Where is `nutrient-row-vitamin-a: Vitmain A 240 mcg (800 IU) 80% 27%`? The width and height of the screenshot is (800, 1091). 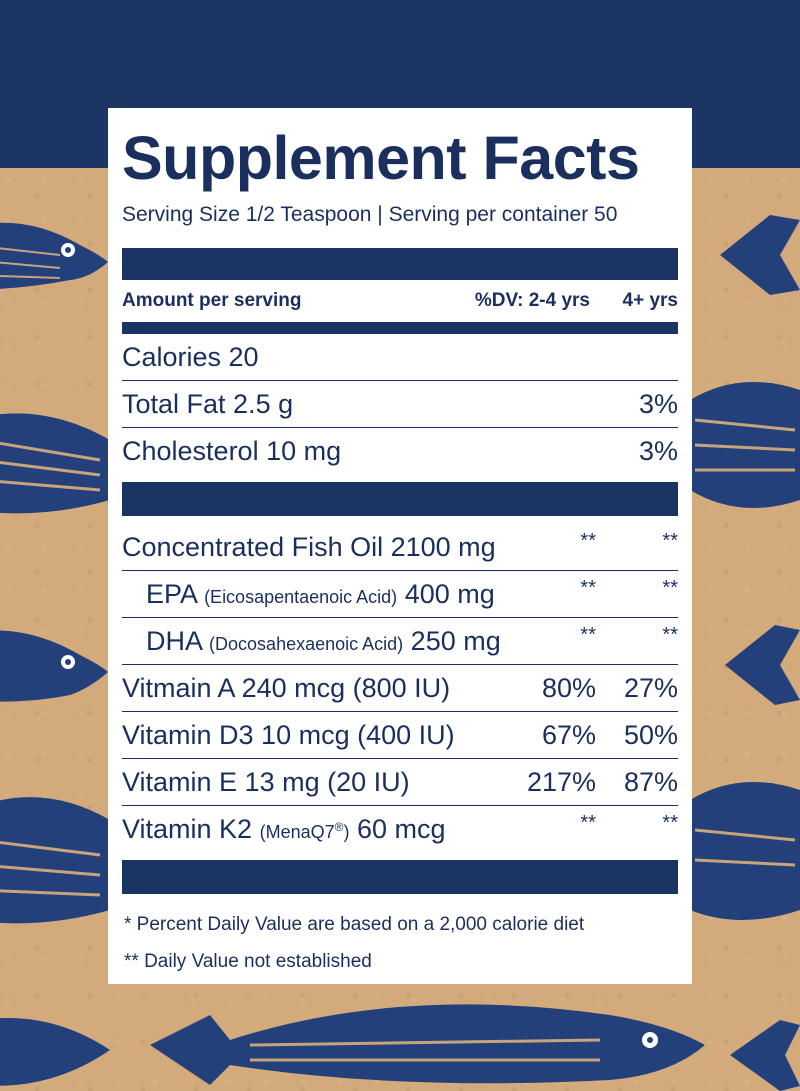
nutrient-row-vitamin-a: Vitmain A 240 mcg (800 IU) 80% 27% is located at coordinates (400, 688).